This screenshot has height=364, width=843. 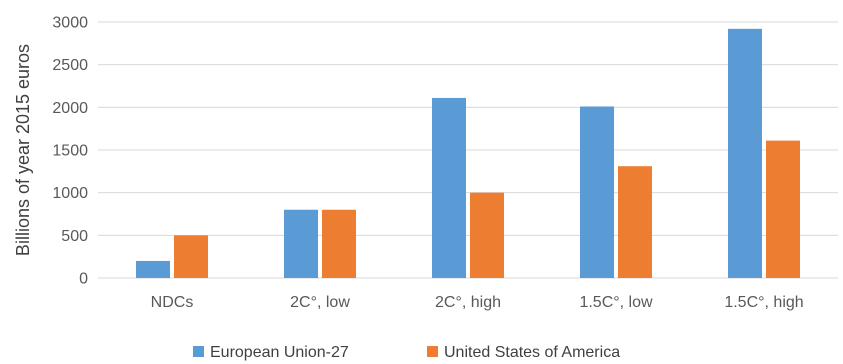 I want to click on y-tick-label: 0, so click(x=83, y=279).